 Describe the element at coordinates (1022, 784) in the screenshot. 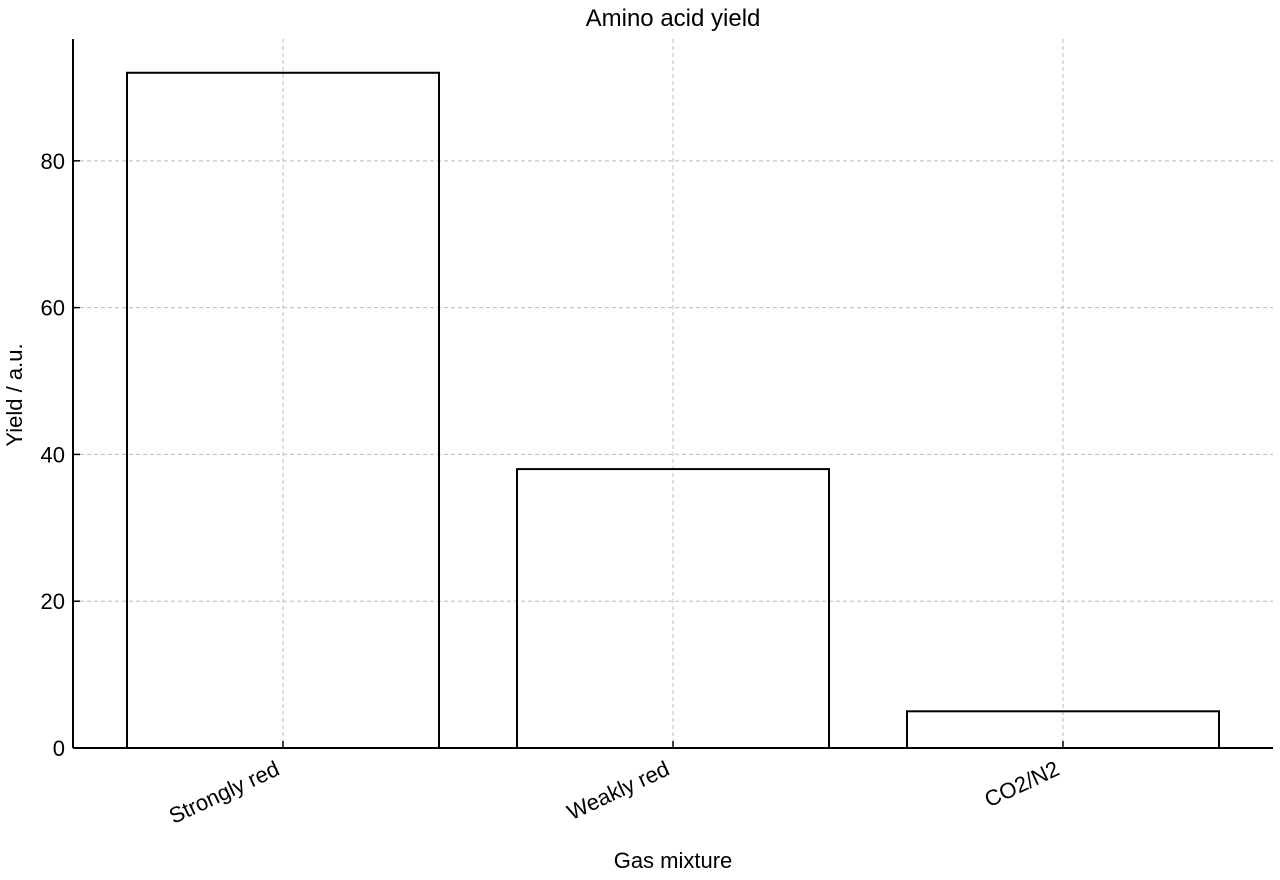

I see `x-tick-label: CO2/N2` at that location.